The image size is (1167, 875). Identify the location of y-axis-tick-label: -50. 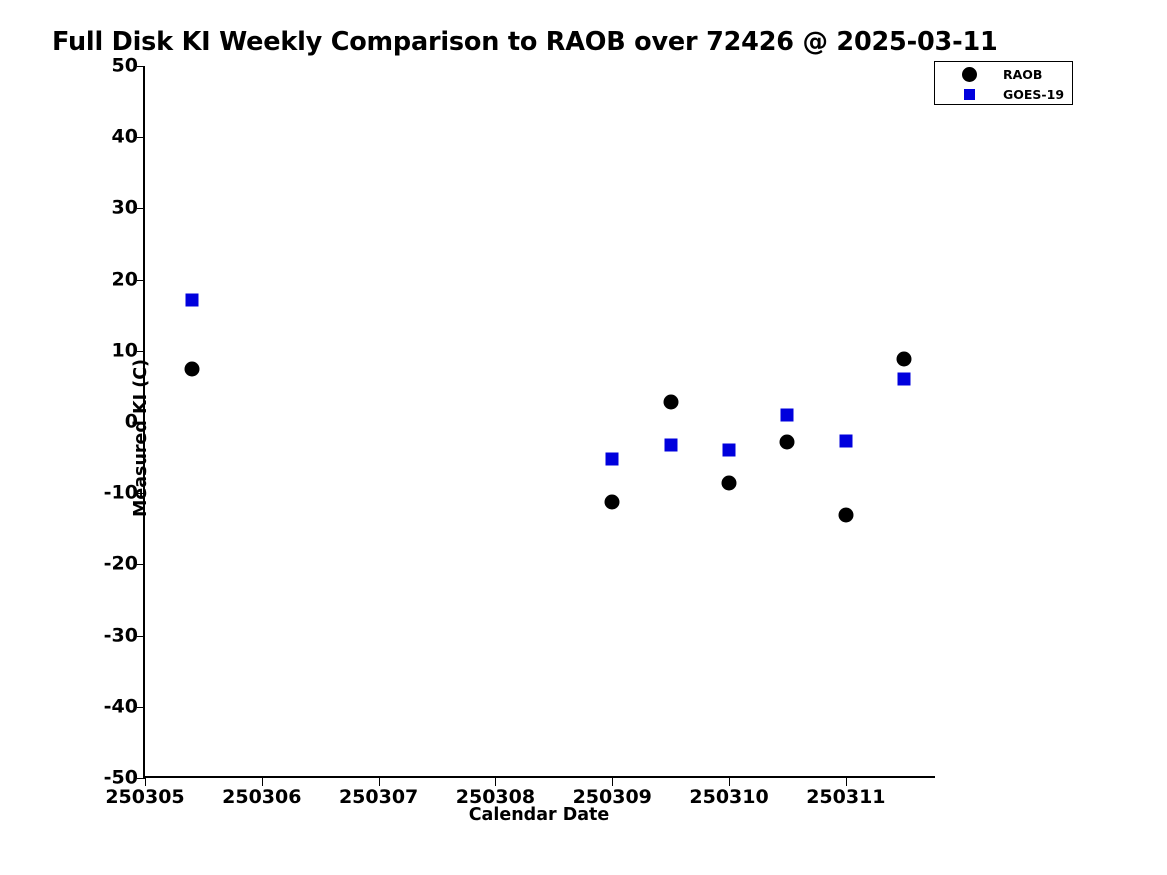
(120, 777).